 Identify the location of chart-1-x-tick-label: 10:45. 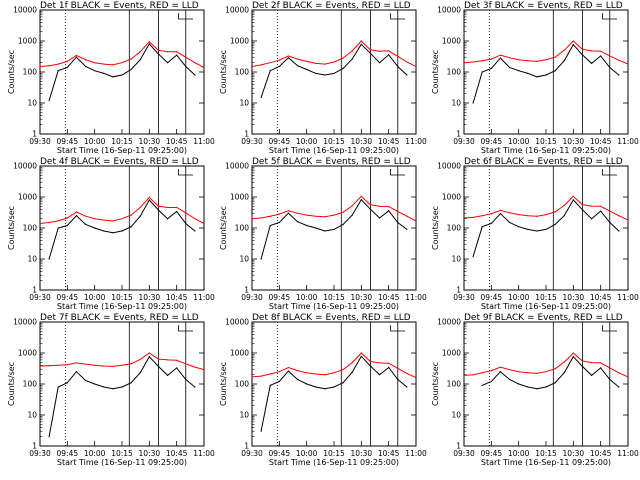
(177, 141).